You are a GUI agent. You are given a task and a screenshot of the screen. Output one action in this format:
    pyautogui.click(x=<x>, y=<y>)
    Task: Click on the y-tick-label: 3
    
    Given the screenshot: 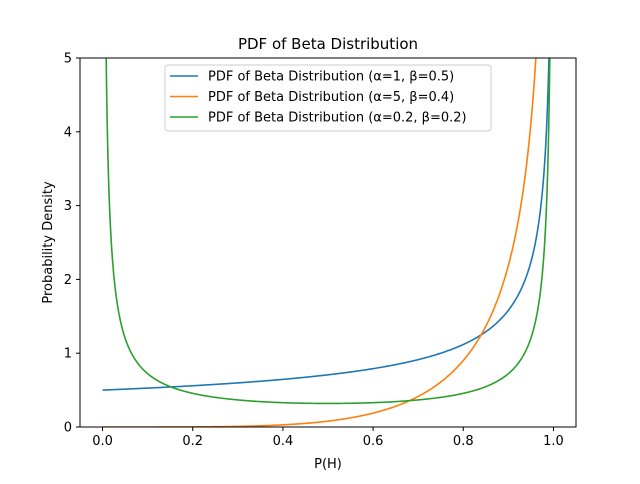 What is the action you would take?
    pyautogui.click(x=68, y=206)
    